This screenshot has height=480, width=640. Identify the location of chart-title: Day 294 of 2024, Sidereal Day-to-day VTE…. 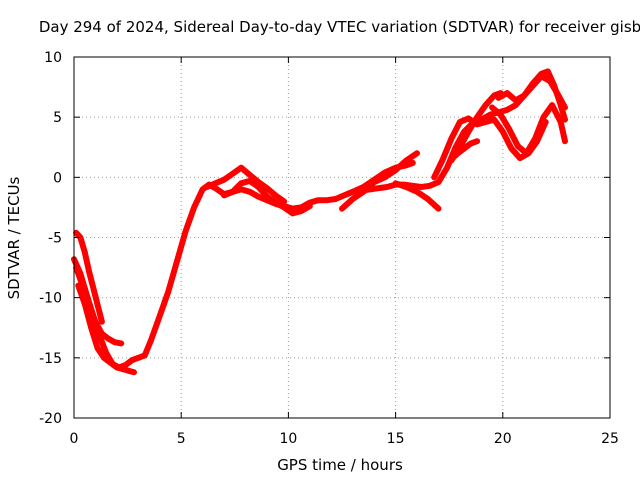
(339, 27).